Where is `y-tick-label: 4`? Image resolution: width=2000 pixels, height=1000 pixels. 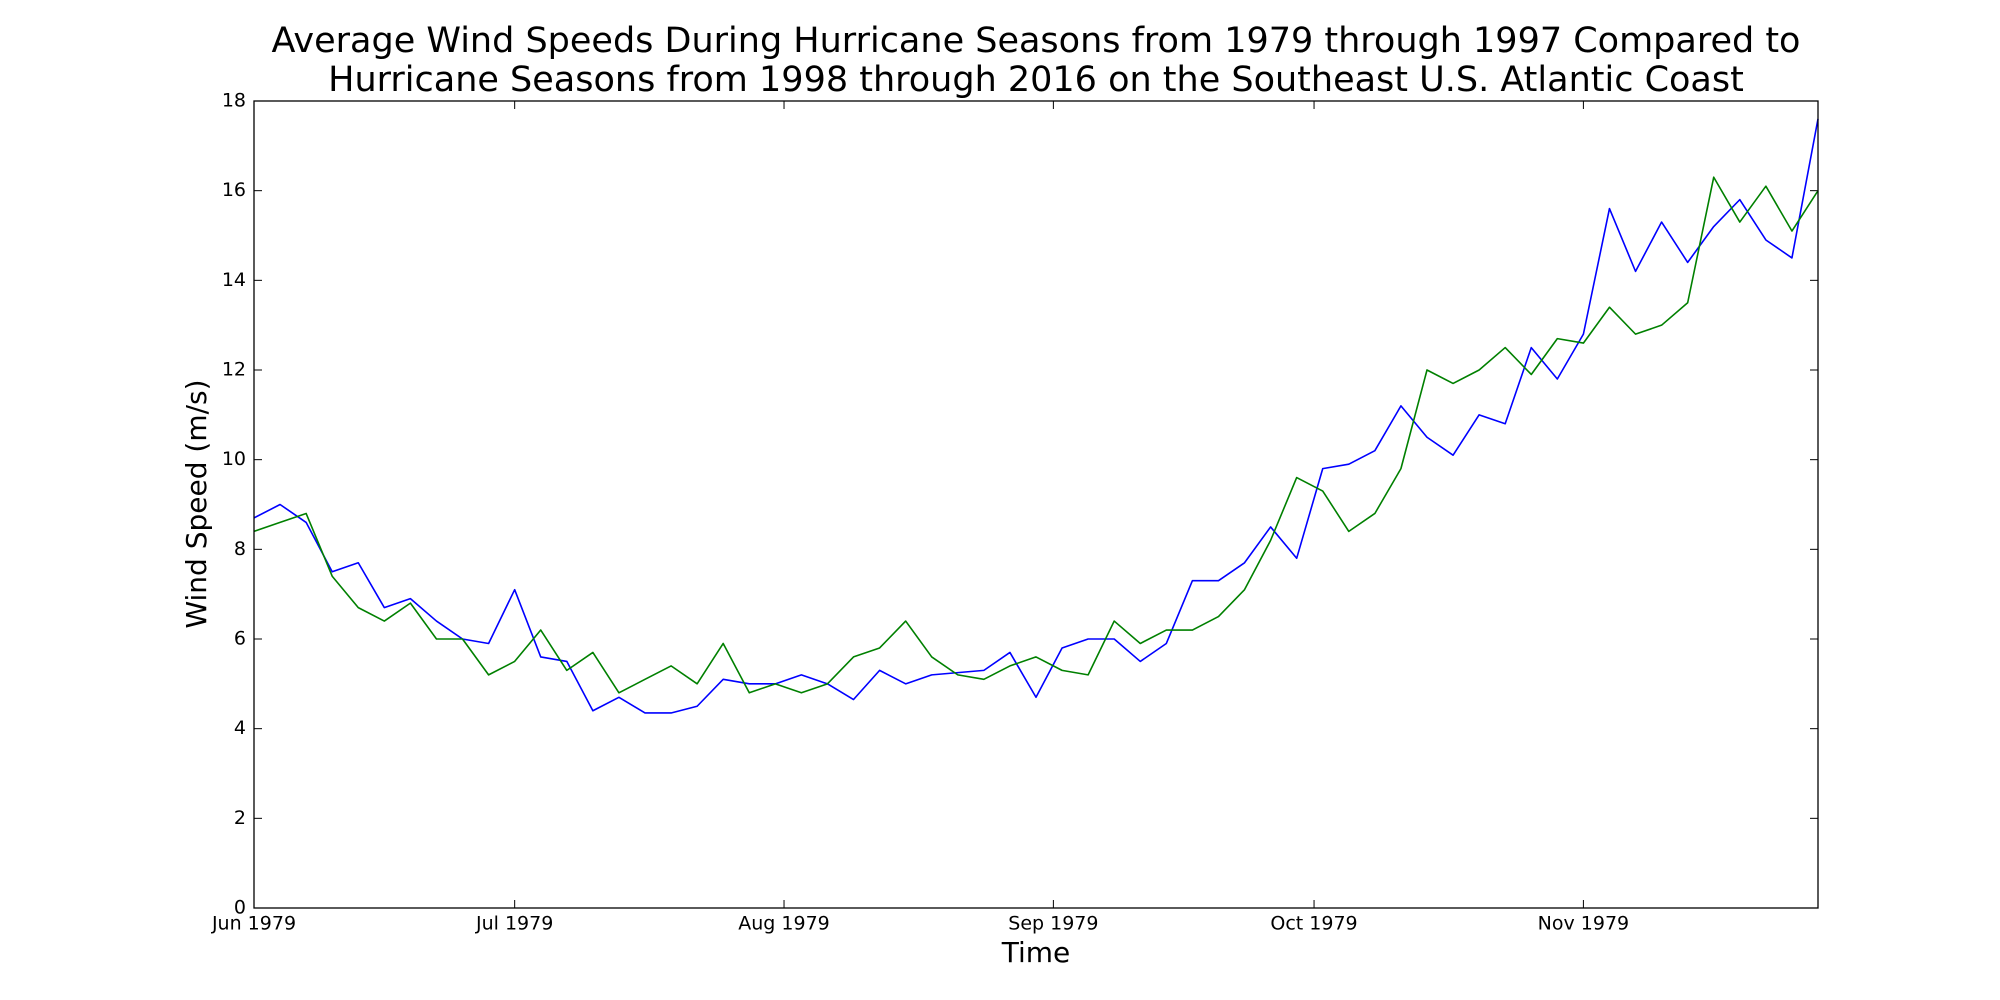
y-tick-label: 4 is located at coordinates (240, 728).